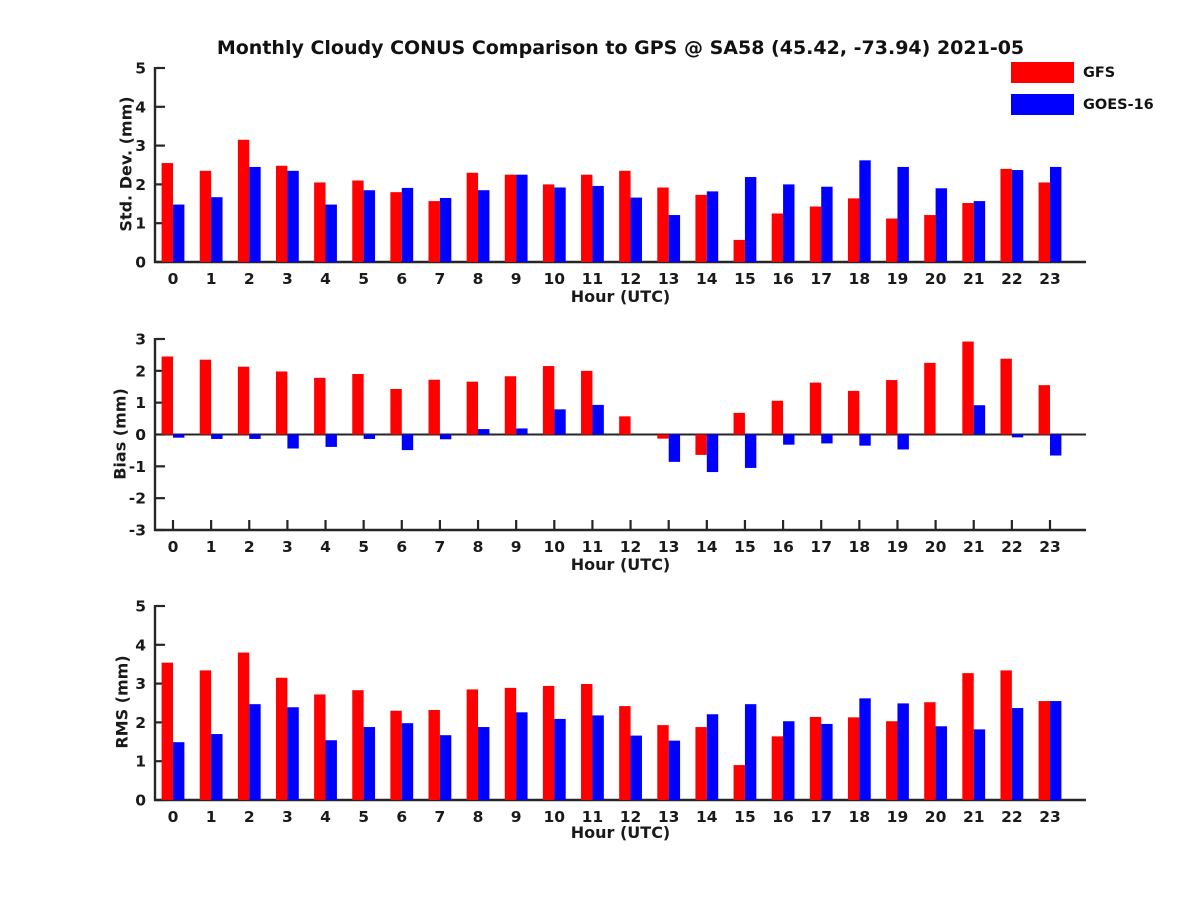 This screenshot has height=900, width=1200. What do you see at coordinates (860, 817) in the screenshot?
I see `svg-text: 18` at bounding box center [860, 817].